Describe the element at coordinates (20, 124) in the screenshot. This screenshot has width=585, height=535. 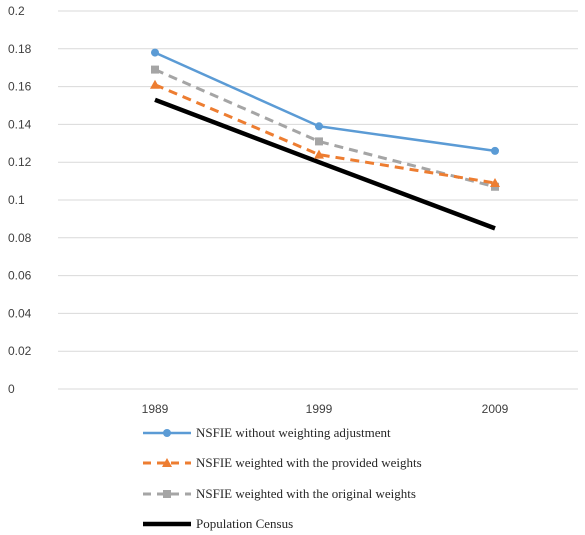
I see `y-tick-label: 0.14` at that location.